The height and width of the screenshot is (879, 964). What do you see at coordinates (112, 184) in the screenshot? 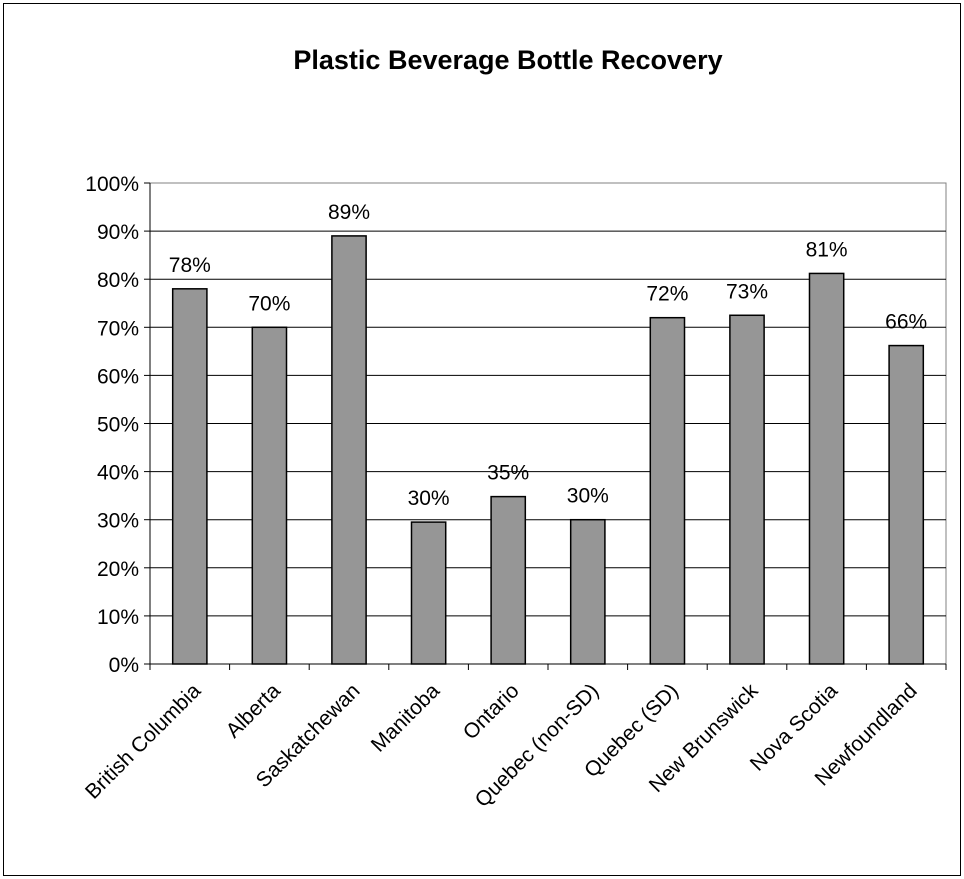
I see `y-tick-label: 100%` at bounding box center [112, 184].